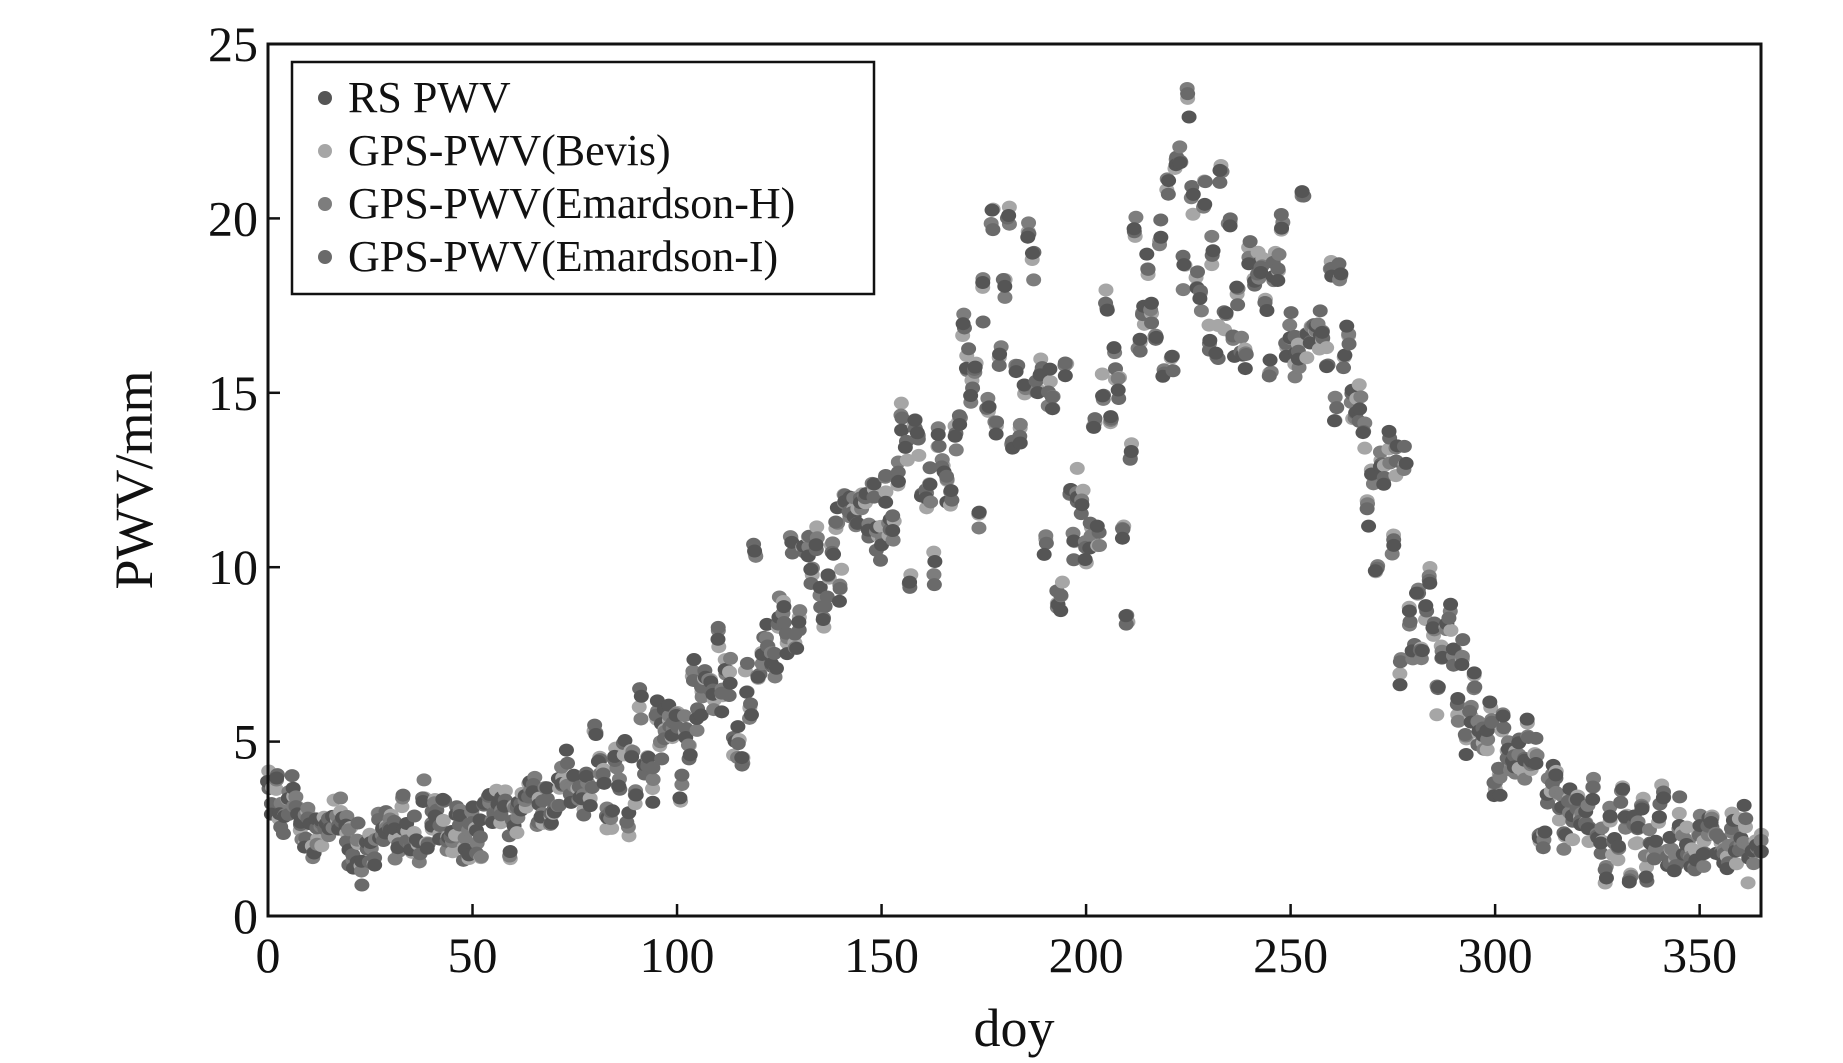  What do you see at coordinates (473, 955) in the screenshot?
I see `x-tick-label: 50` at bounding box center [473, 955].